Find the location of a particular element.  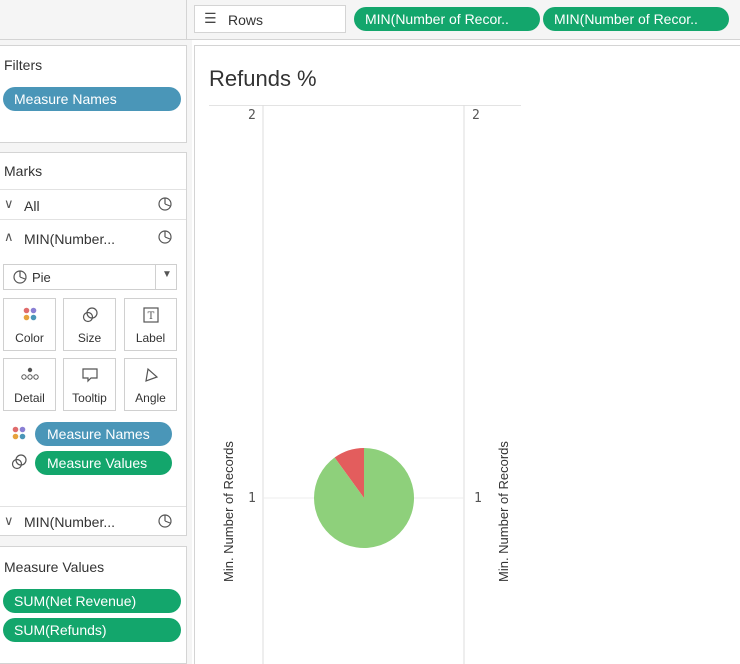

text-label-icon: T is located at coordinates (150, 317).